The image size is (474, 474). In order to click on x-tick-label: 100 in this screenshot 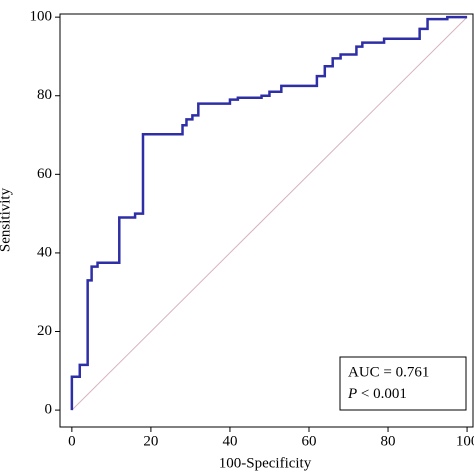, I will do `click(465, 441)`.